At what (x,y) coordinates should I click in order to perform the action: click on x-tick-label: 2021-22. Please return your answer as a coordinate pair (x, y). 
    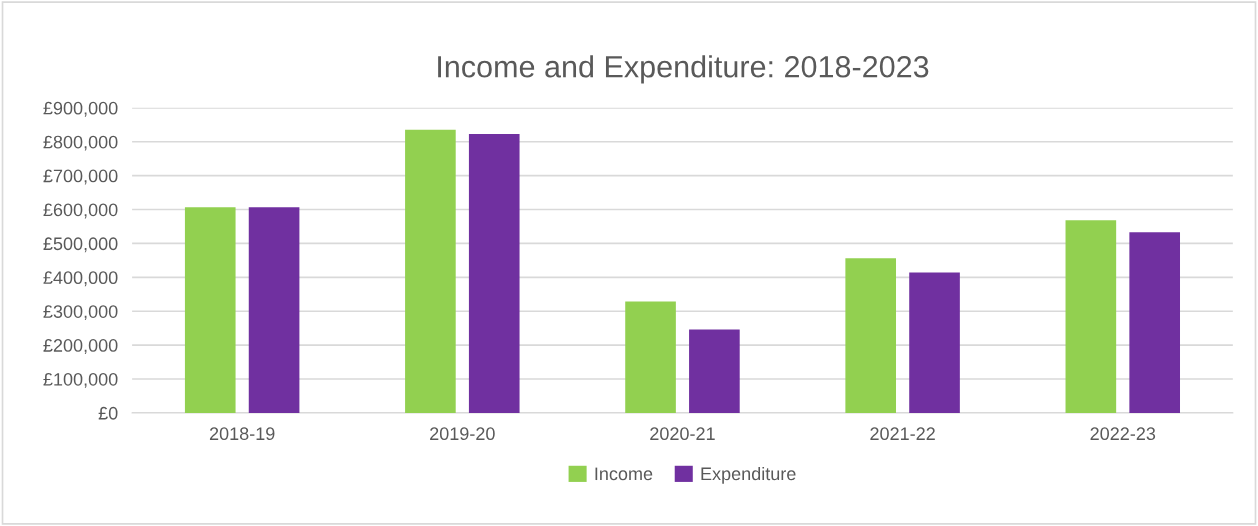
    Looking at the image, I should click on (902, 434).